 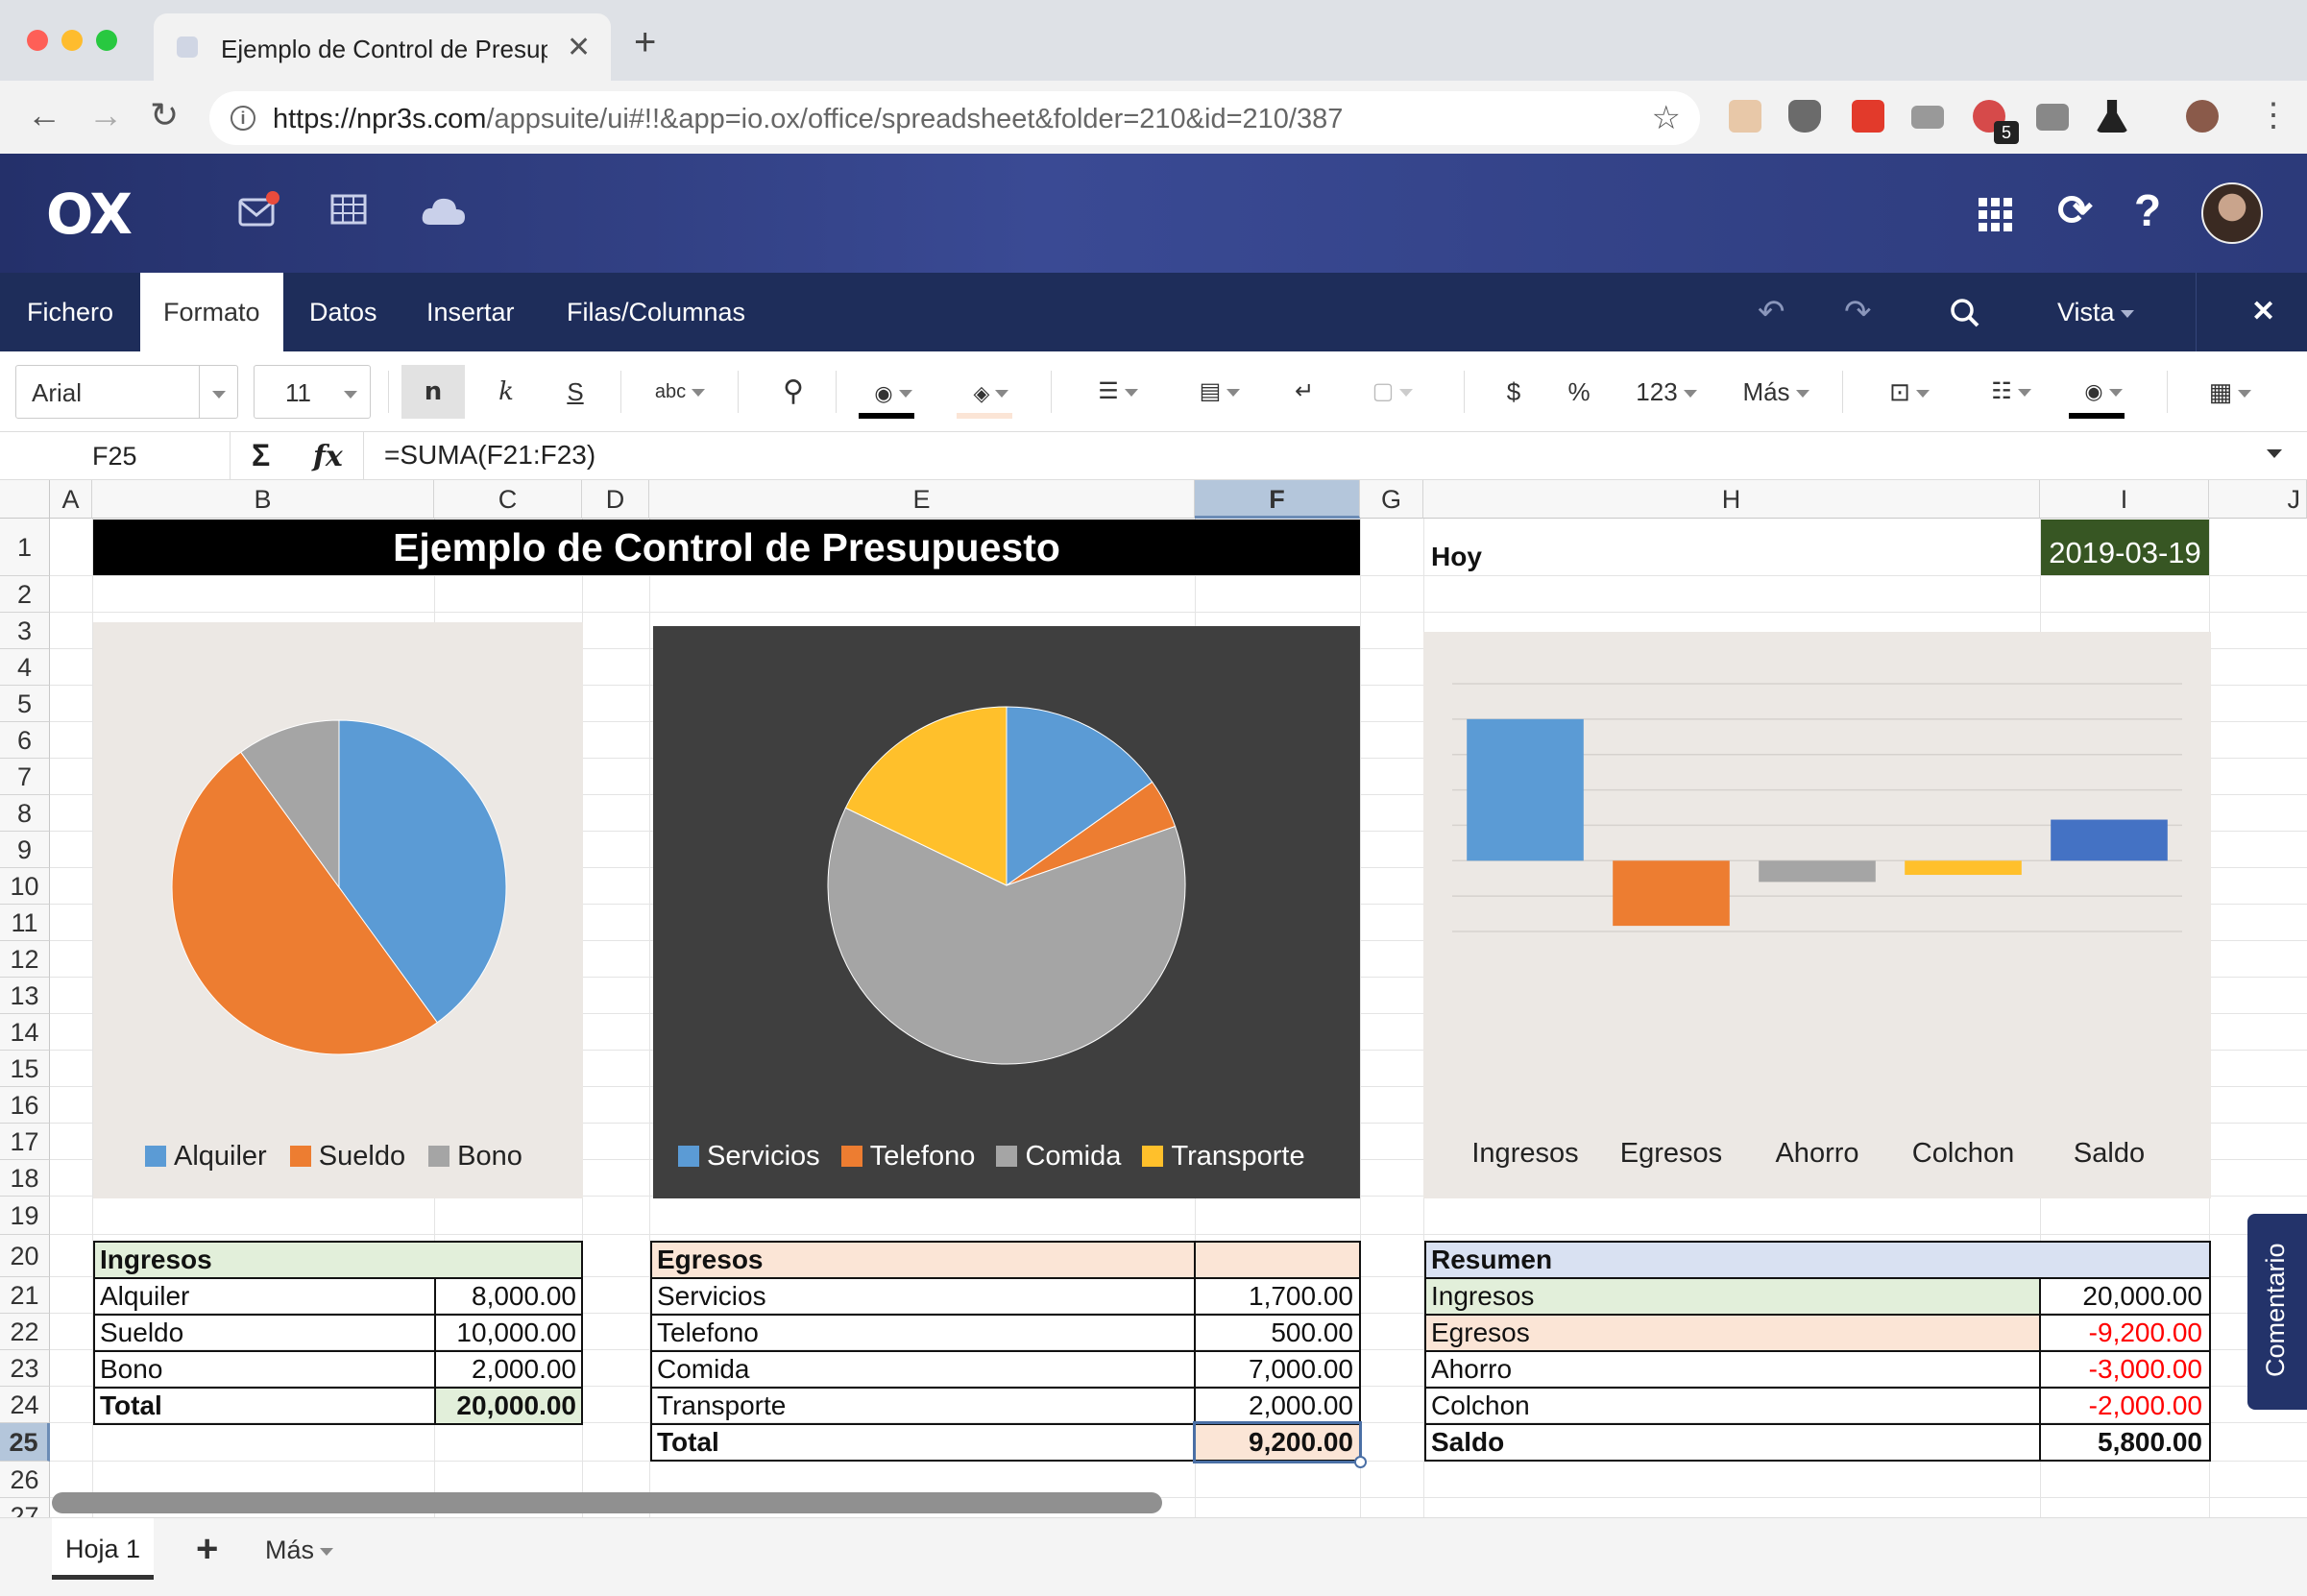 What do you see at coordinates (25, 777) in the screenshot?
I see `row-header: 7` at bounding box center [25, 777].